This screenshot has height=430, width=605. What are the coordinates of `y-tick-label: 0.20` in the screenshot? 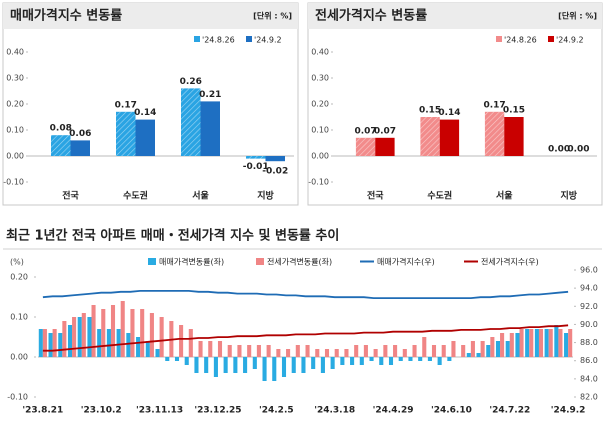 It's located at (320, 104).